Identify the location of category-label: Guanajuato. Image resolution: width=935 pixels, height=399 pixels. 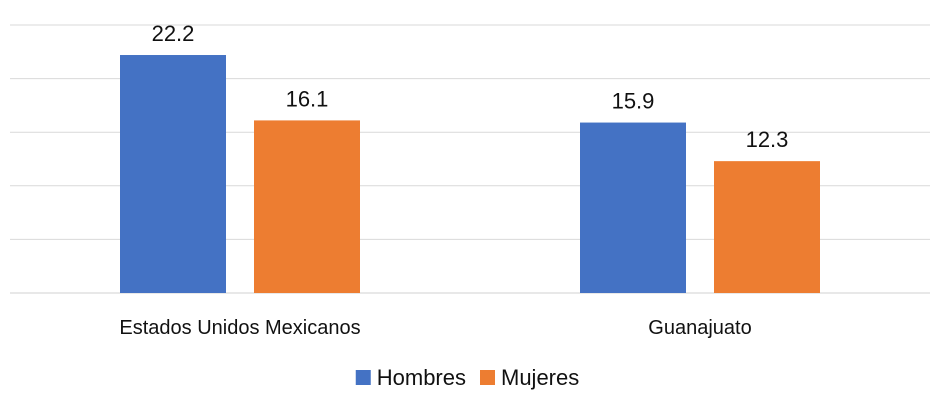
(699, 328).